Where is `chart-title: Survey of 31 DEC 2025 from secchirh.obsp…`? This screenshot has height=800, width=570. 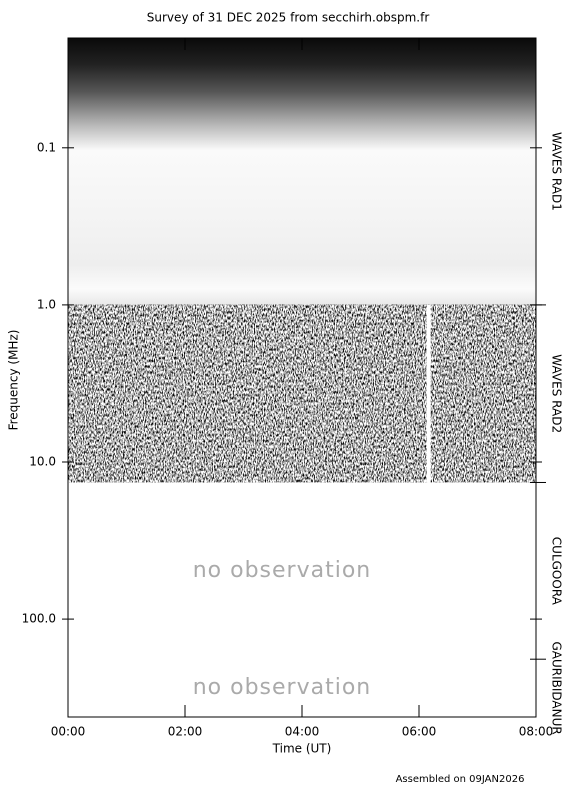 chart-title: Survey of 31 DEC 2025 from secchirh.obsp… is located at coordinates (288, 18).